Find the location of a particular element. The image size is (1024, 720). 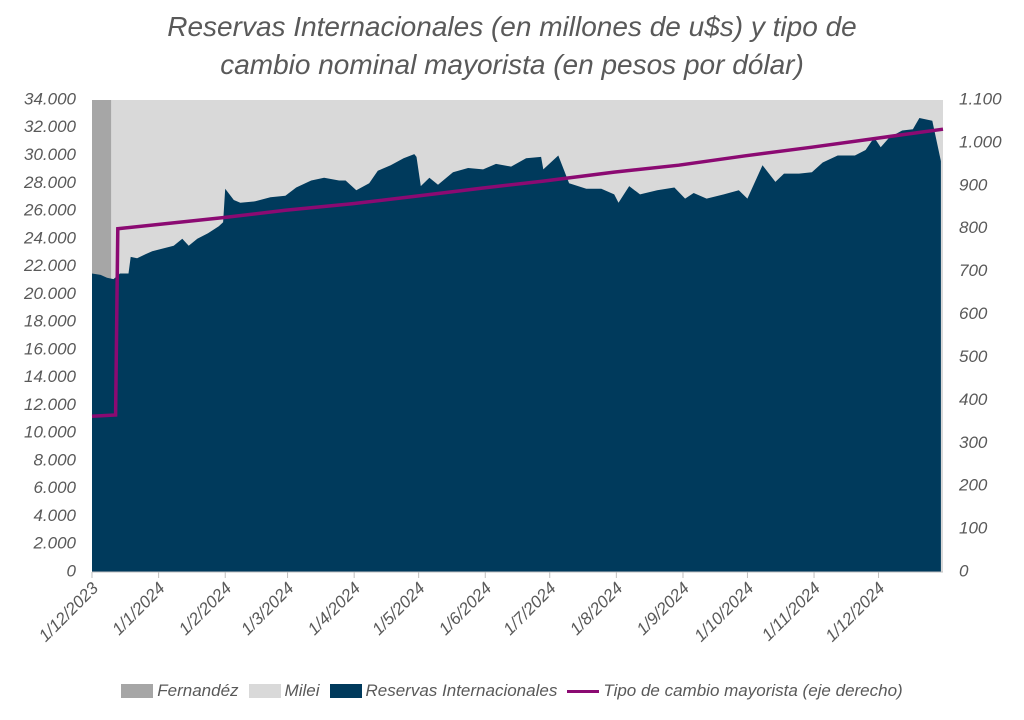

y2-tick-label: 400 is located at coordinates (973, 399).